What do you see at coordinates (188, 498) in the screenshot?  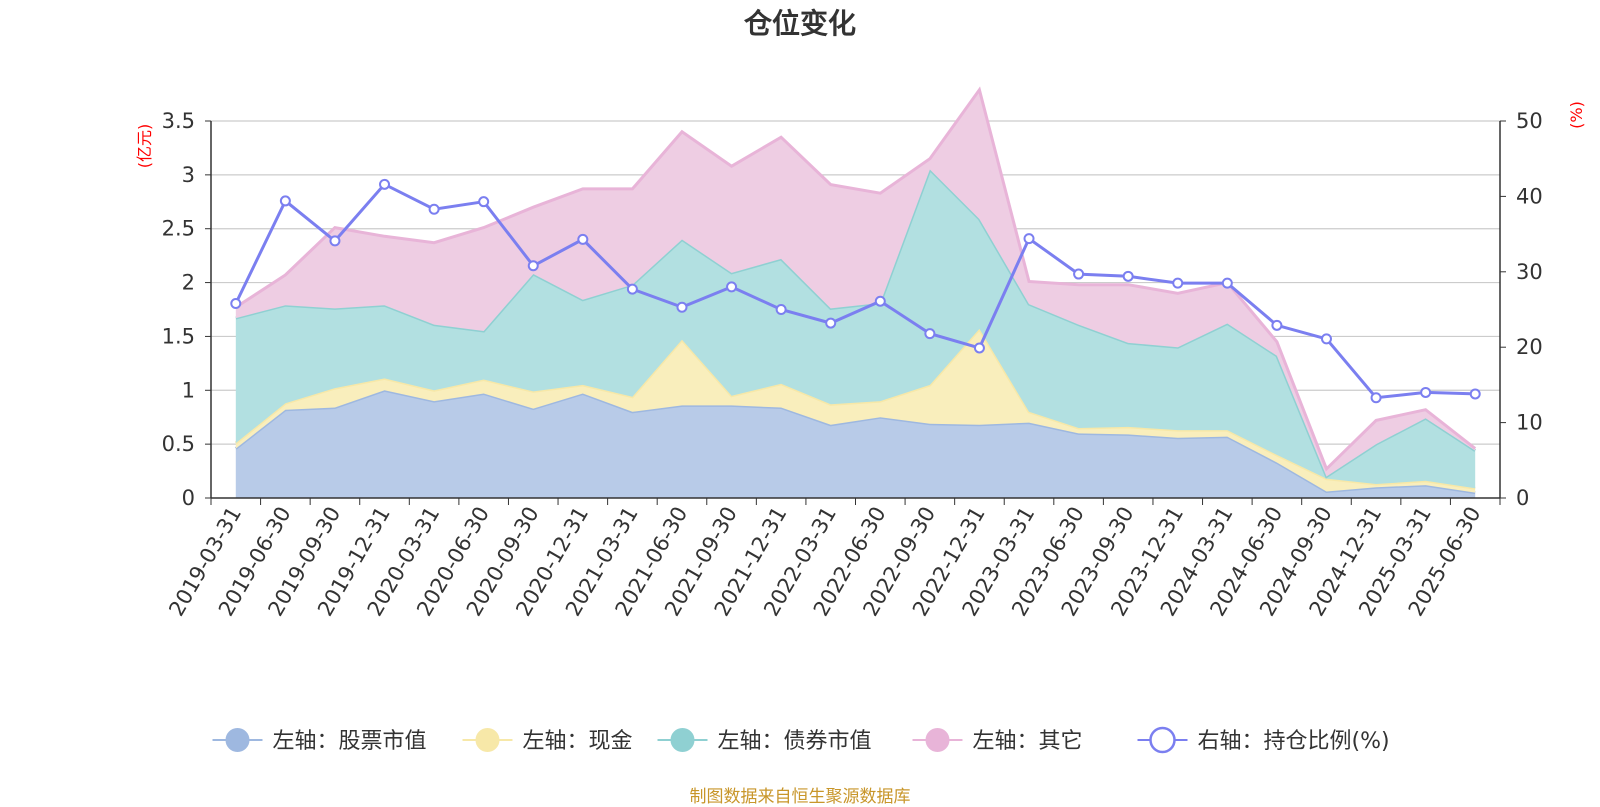 I see `left-tick-label: 0` at bounding box center [188, 498].